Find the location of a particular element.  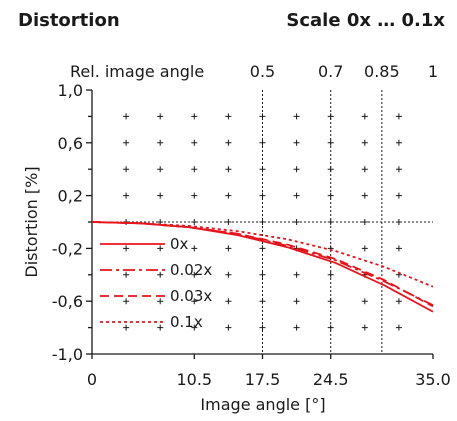

top-tick-label: 0.7 is located at coordinates (330, 71).